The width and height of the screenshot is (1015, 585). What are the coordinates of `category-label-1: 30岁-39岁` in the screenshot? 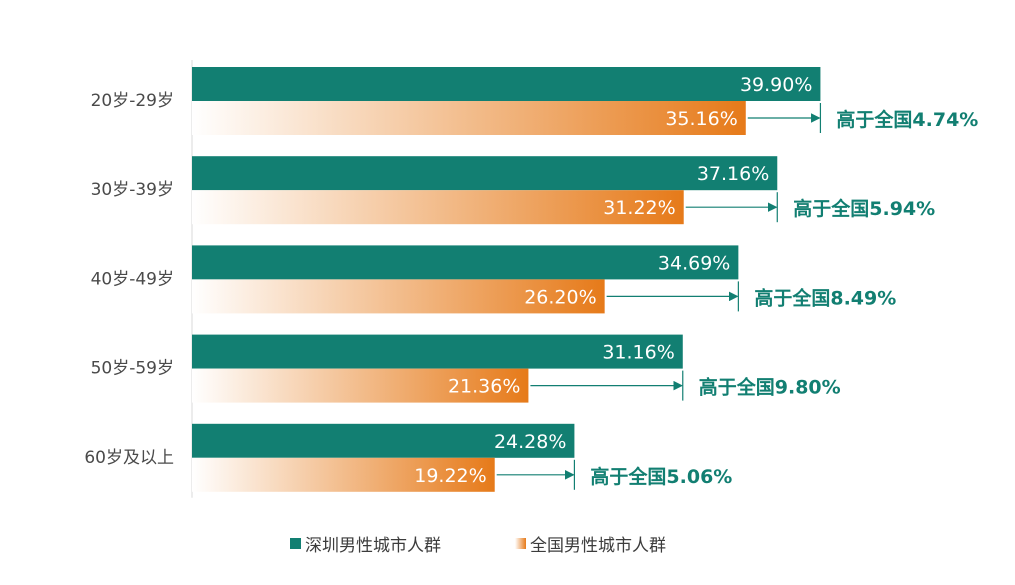 It's located at (132, 190).